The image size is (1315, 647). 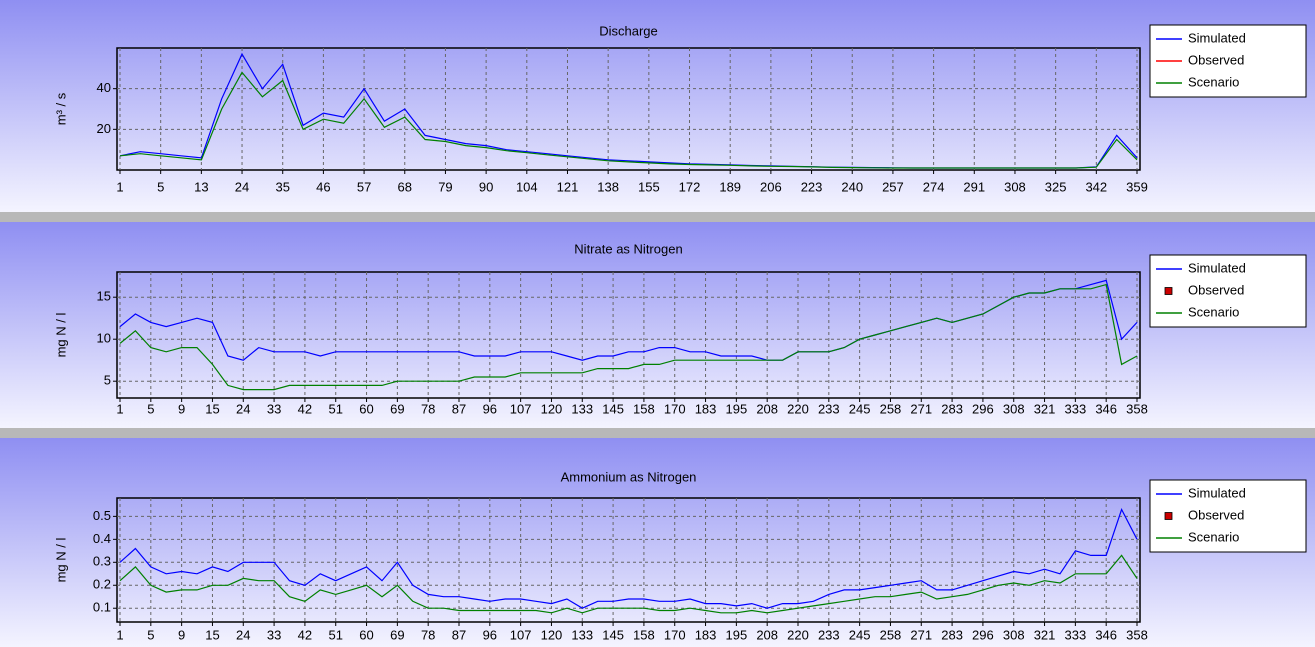 I want to click on x-tick-label: 79, so click(x=445, y=186).